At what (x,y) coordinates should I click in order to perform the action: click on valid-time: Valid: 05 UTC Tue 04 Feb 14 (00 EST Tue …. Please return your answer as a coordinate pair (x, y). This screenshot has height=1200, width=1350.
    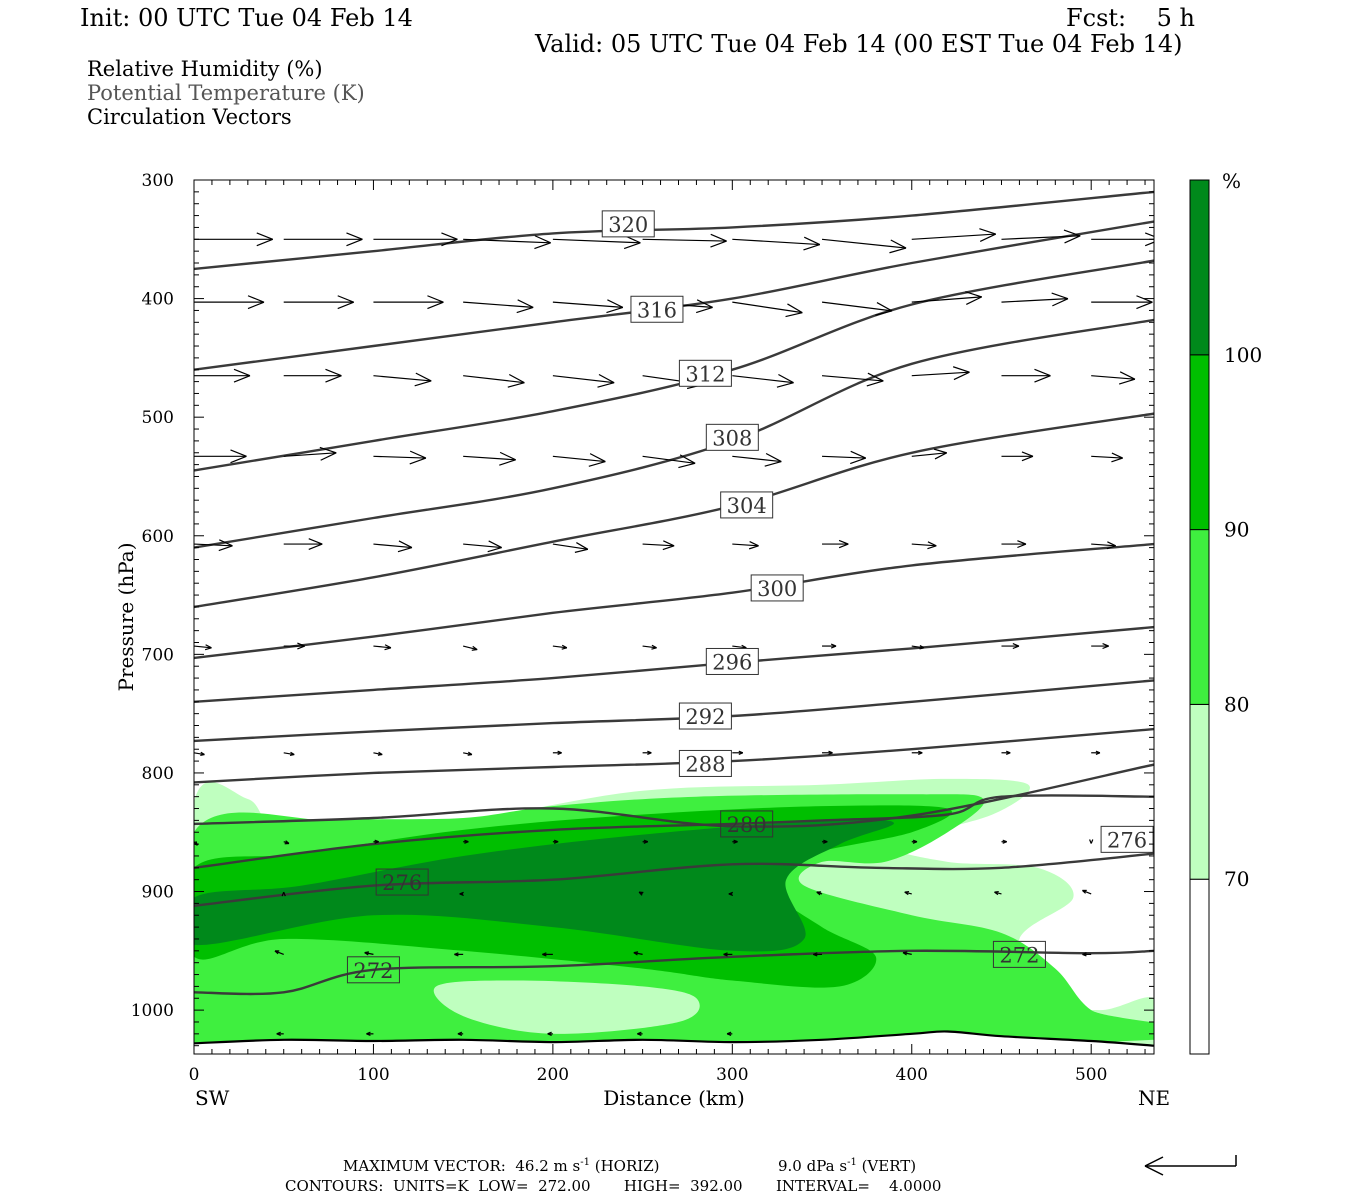
    Looking at the image, I should click on (859, 44).